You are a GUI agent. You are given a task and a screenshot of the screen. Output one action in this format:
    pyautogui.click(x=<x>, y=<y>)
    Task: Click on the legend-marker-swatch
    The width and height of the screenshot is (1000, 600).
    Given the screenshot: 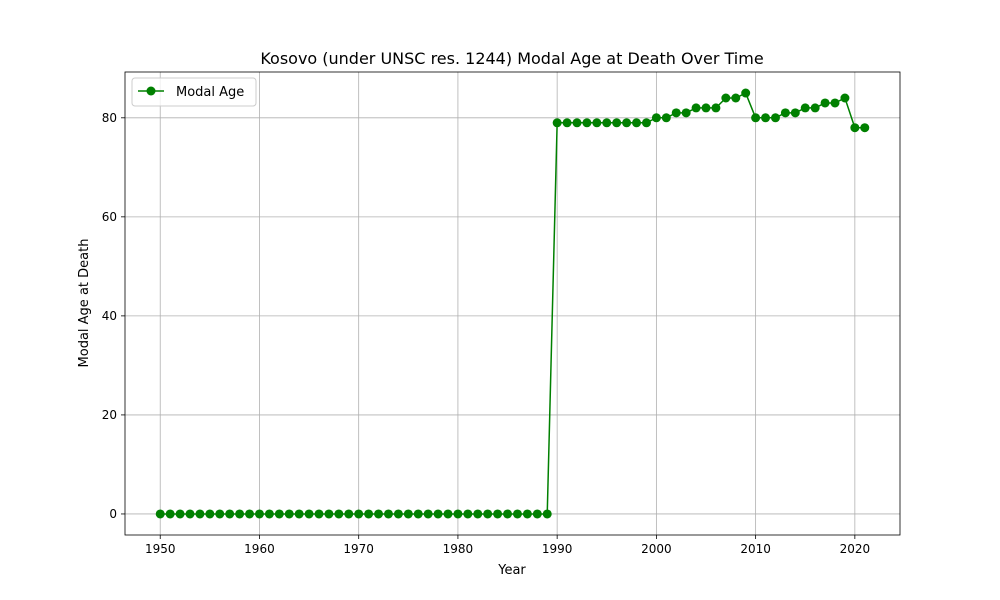 What is the action you would take?
    pyautogui.click(x=151, y=91)
    